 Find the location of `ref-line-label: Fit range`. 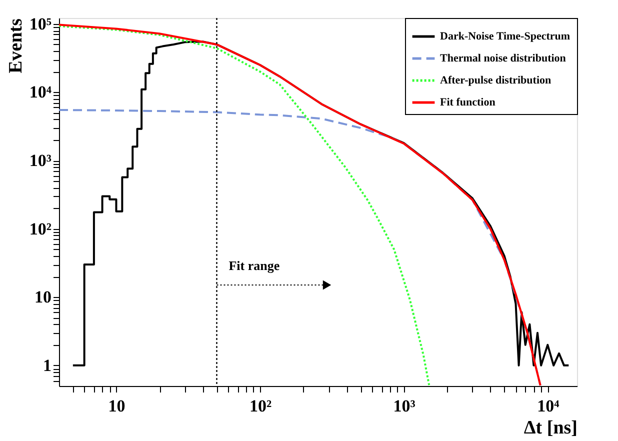

ref-line-label: Fit range is located at coordinates (254, 265).